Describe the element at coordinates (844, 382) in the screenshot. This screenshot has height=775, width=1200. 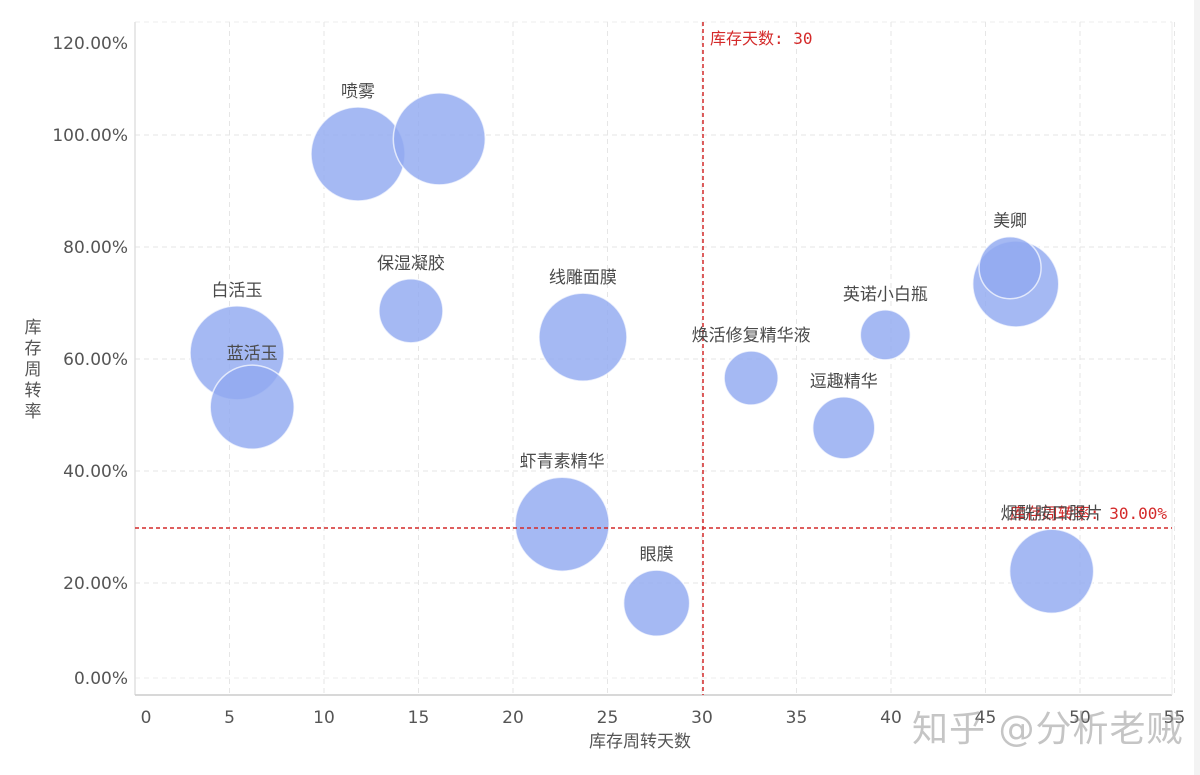
I see `bubble-label: 逗趣精华` at that location.